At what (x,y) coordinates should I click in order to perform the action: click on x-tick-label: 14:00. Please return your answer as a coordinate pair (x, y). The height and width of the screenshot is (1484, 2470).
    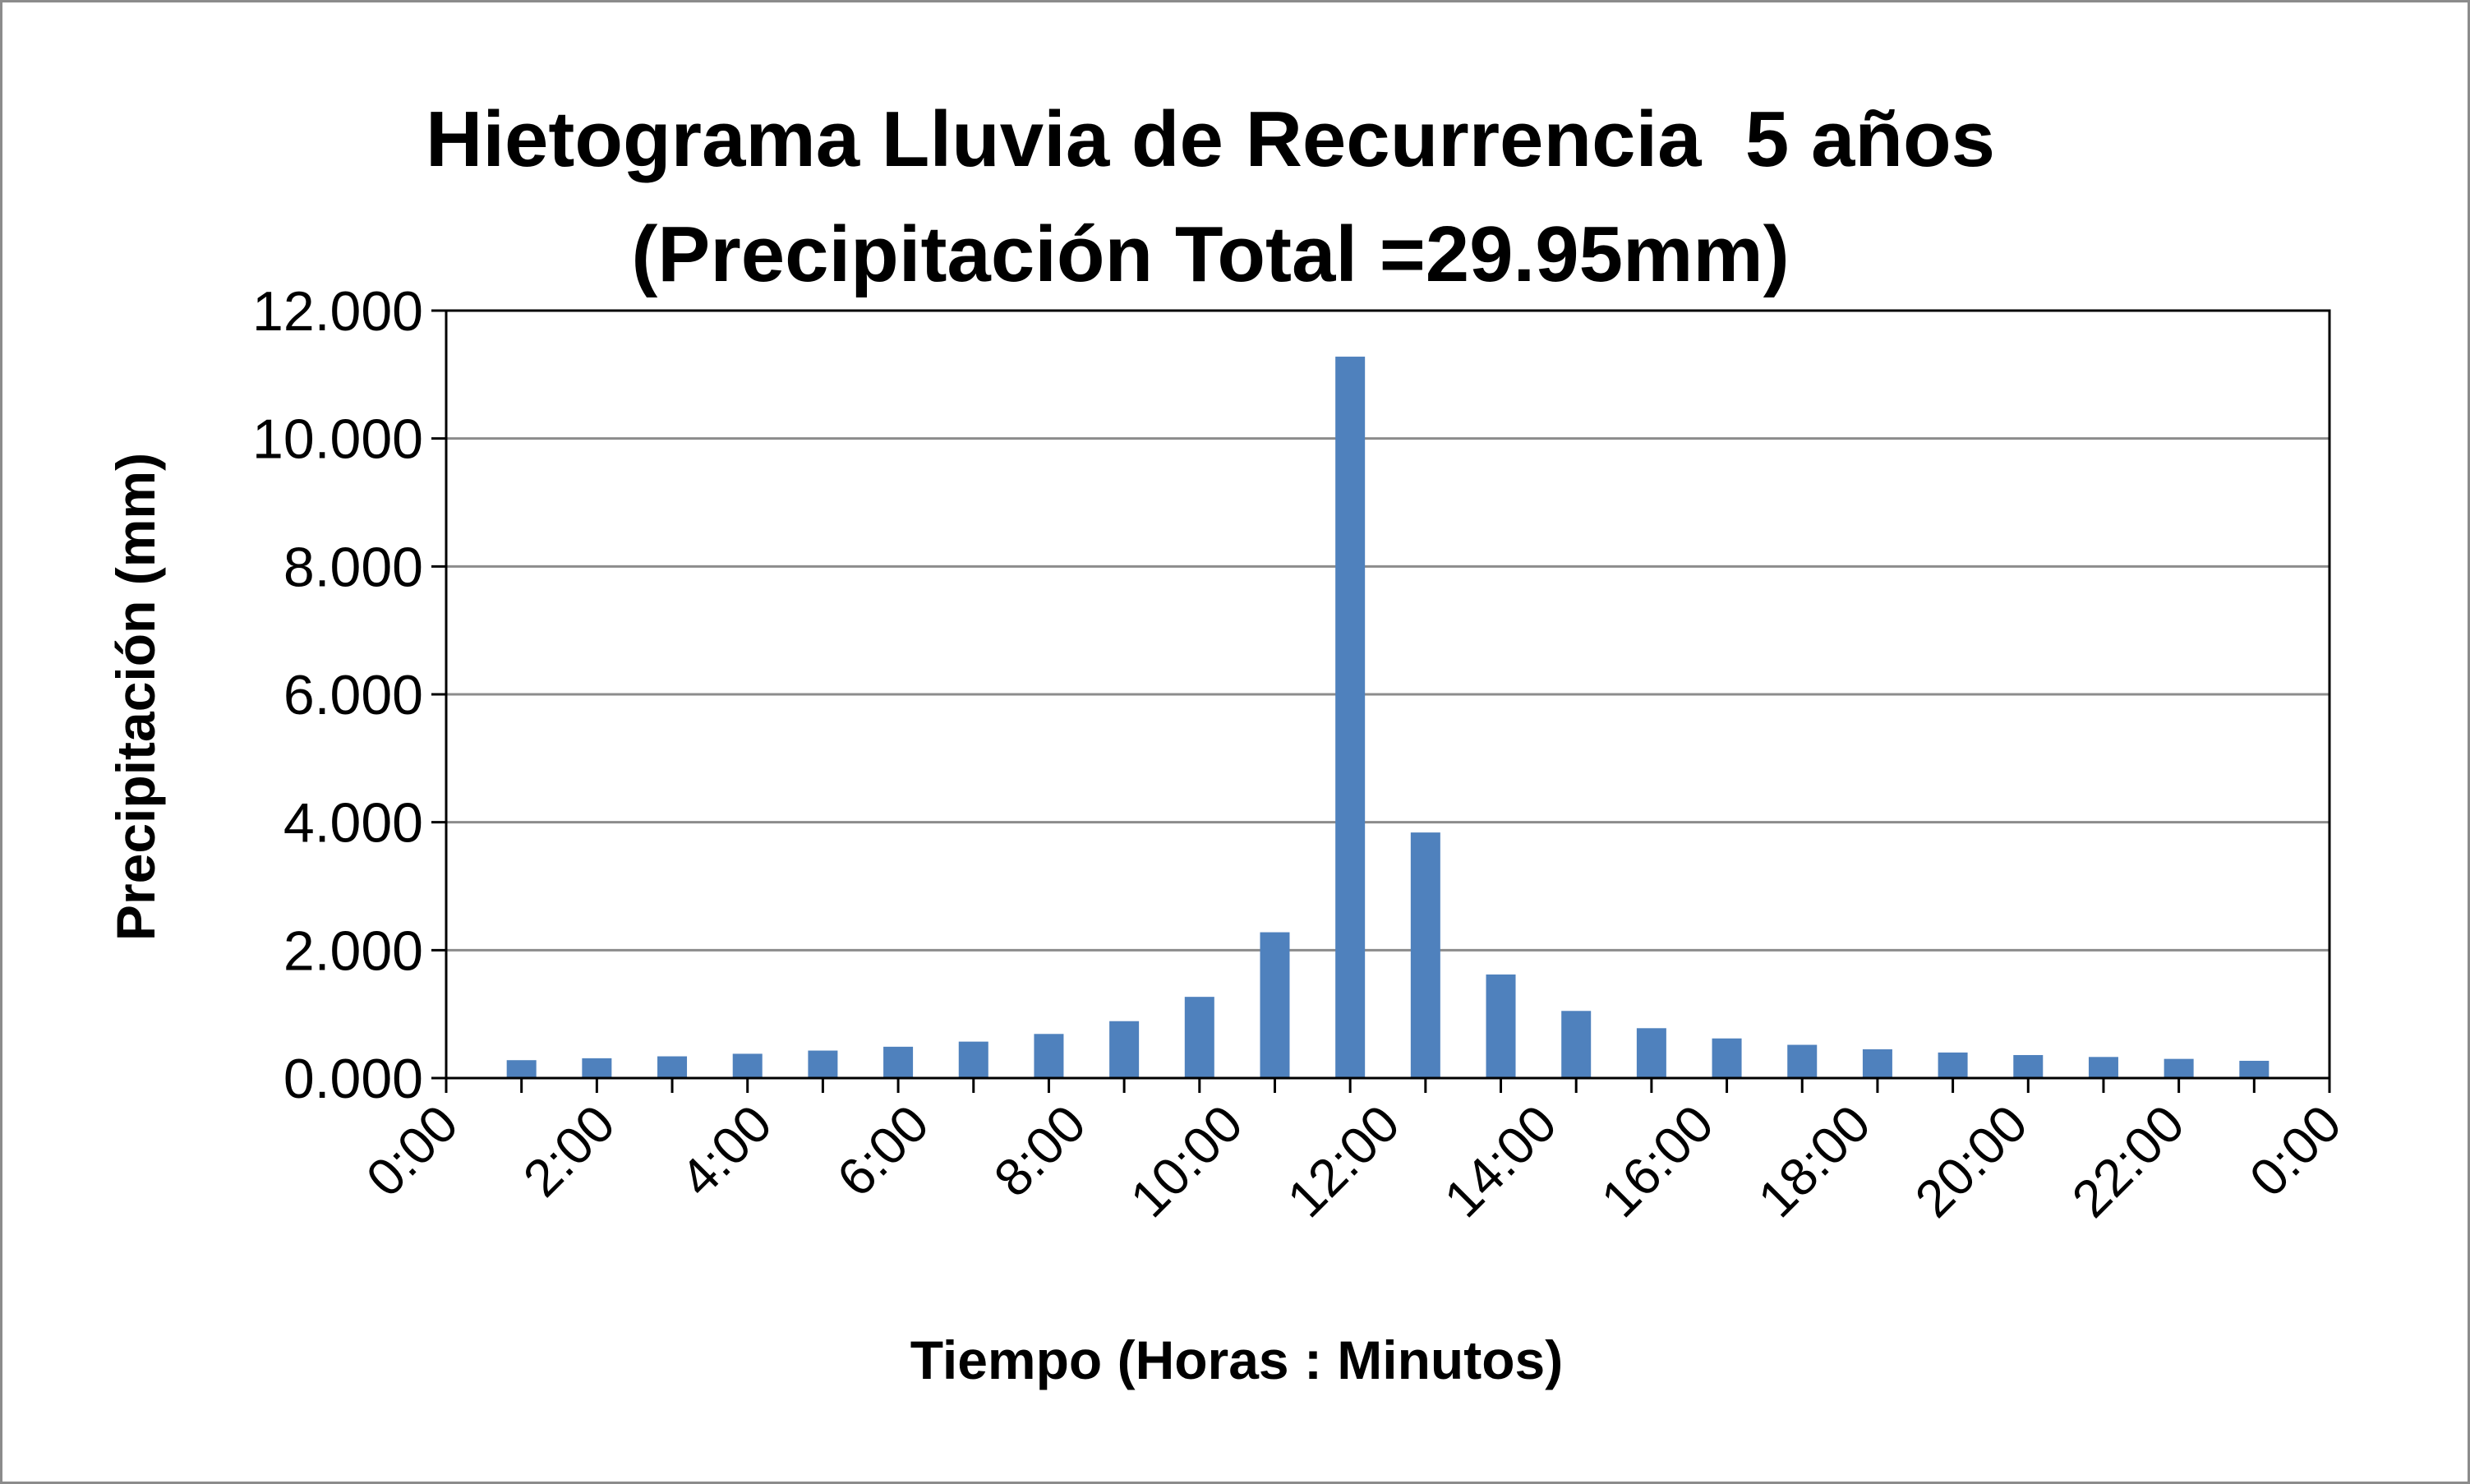
    Looking at the image, I should click on (1500, 1161).